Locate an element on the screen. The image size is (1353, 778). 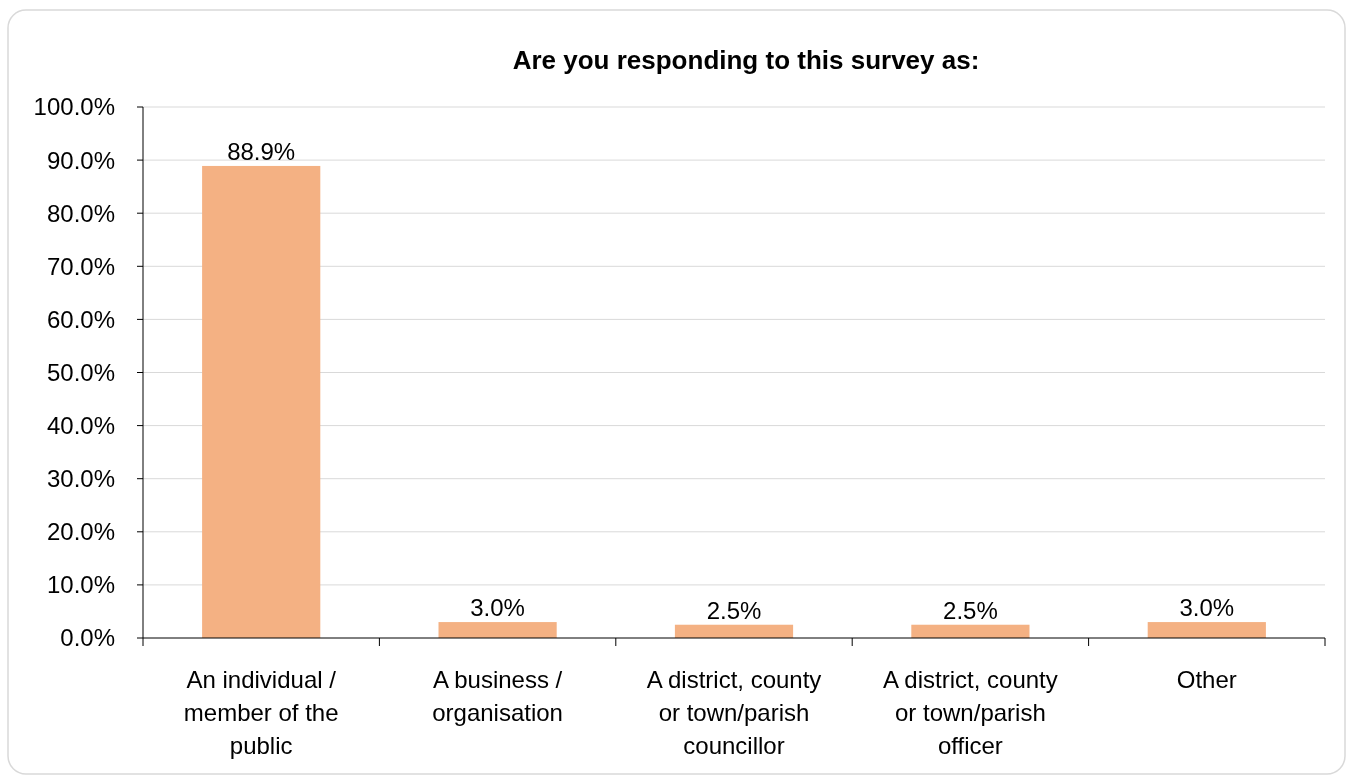
y-tick-label: 20.0% is located at coordinates (80, 532).